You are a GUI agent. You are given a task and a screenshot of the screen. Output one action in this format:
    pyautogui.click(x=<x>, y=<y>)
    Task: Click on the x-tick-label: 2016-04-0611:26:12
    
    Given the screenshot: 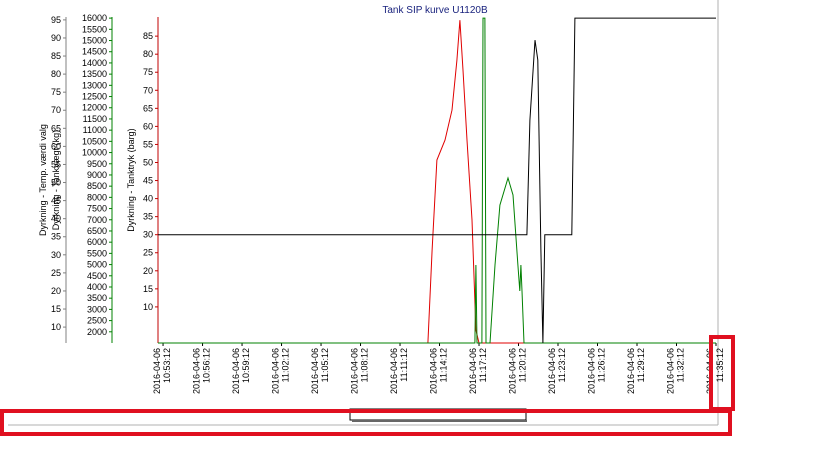 What is the action you would take?
    pyautogui.click(x=597, y=371)
    